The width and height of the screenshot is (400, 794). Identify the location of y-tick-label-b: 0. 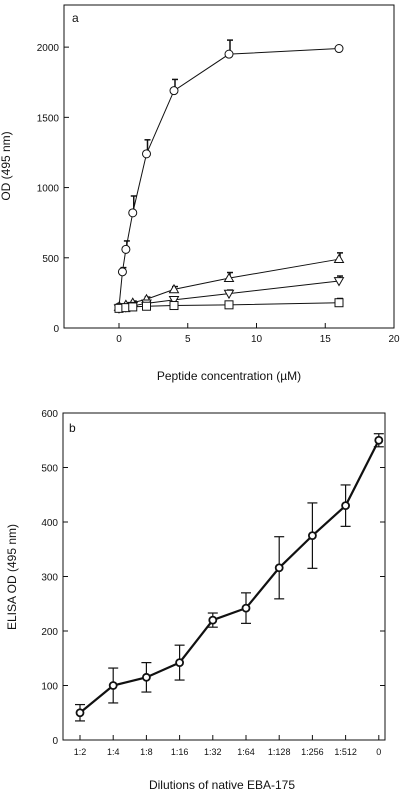
(55, 741).